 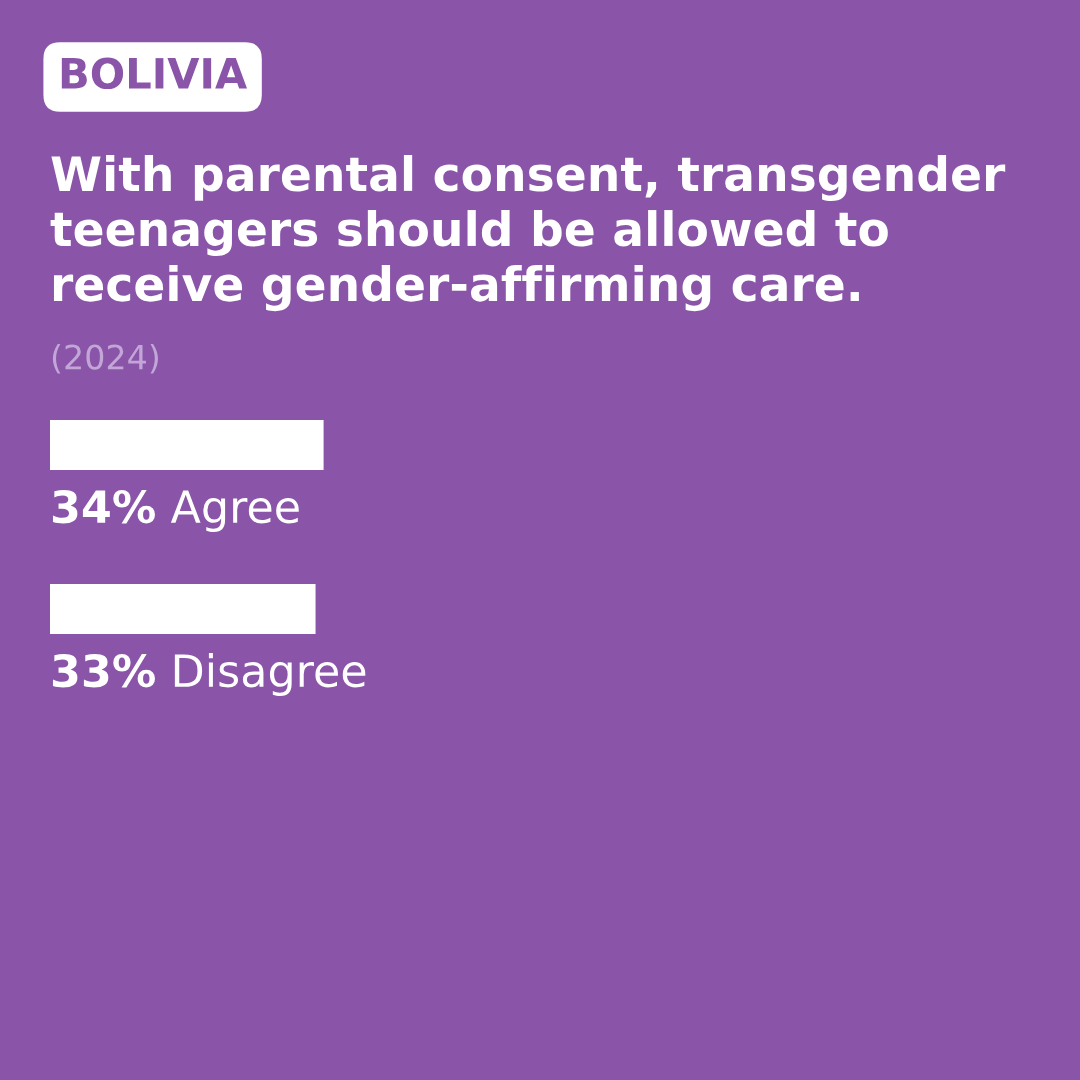 I want to click on data-label: 34%, so click(x=103, y=506).